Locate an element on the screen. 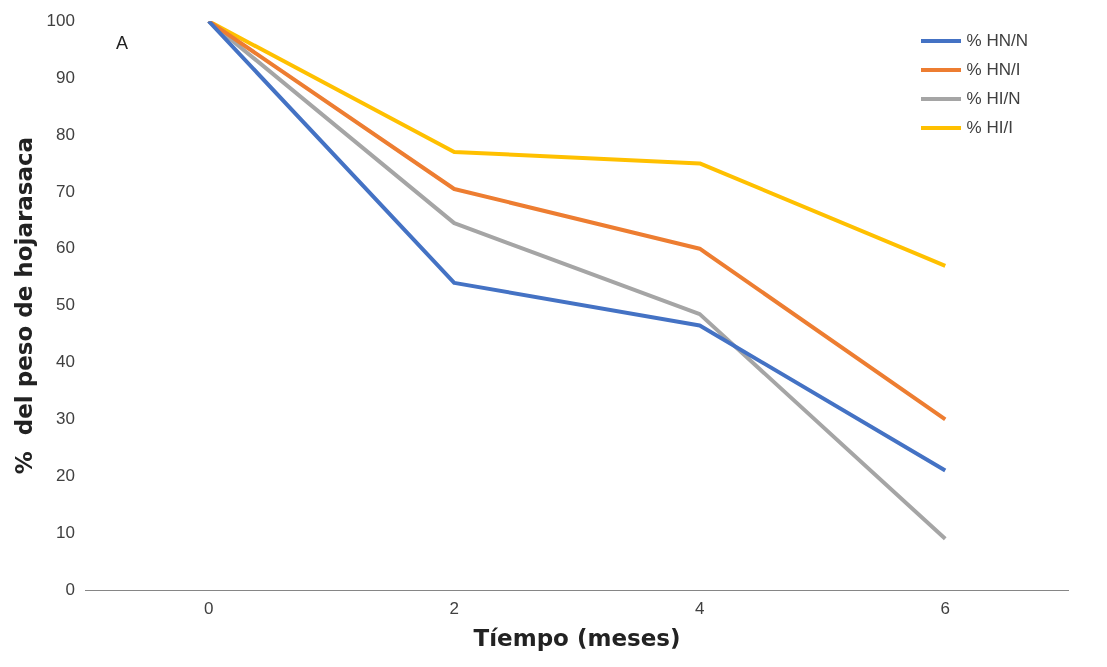 This screenshot has width=1107, height=667. legend-label: % HN/N is located at coordinates (997, 40).